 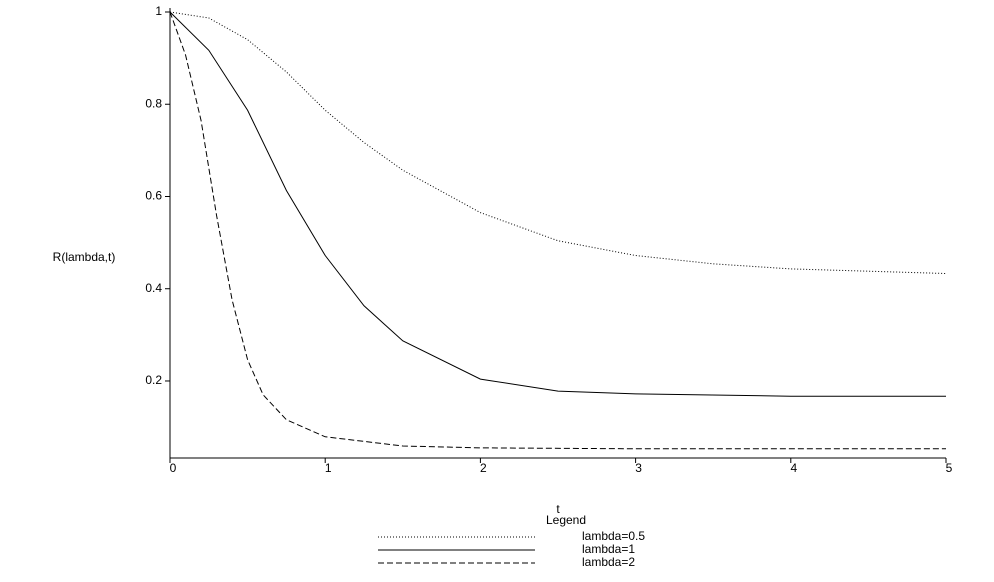 What do you see at coordinates (153, 380) in the screenshot?
I see `y-tick-label: 0.2` at bounding box center [153, 380].